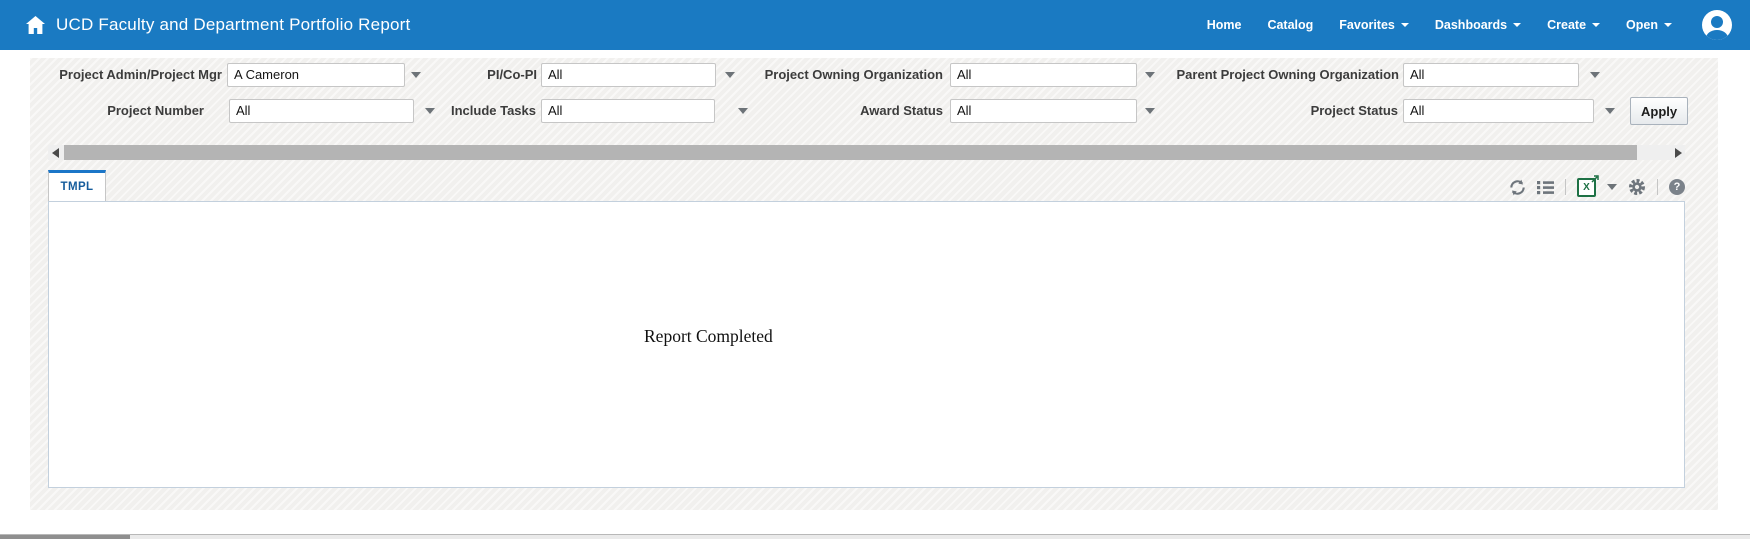  What do you see at coordinates (77, 185) in the screenshot?
I see `tab-tmpl: TMPL` at bounding box center [77, 185].